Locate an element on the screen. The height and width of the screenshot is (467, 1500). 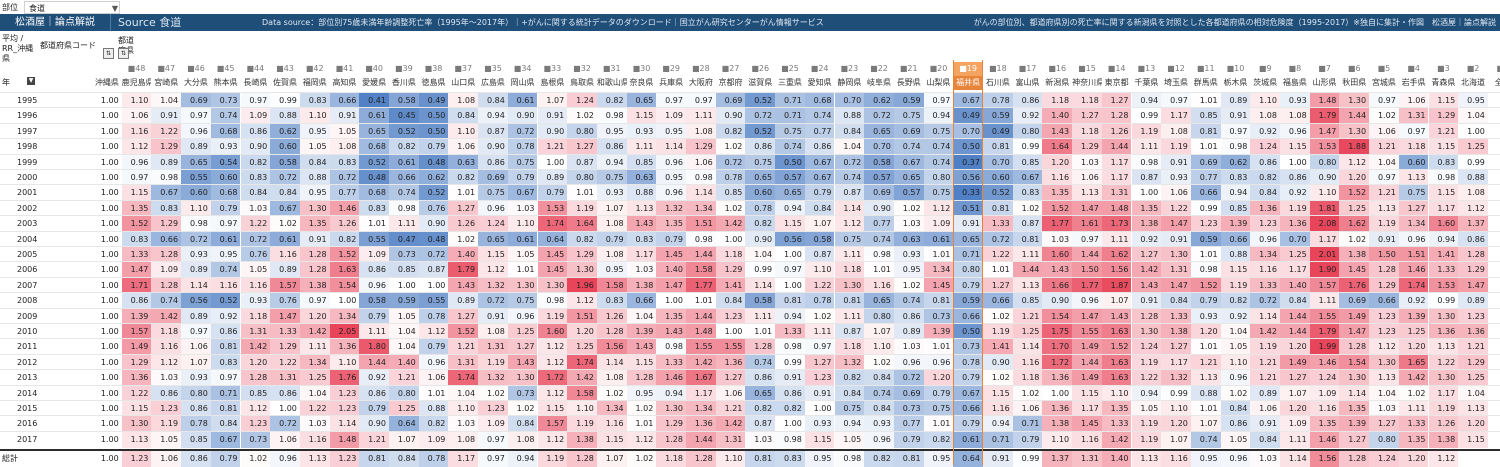
pref-name-37: 群馬県 is located at coordinates (1205, 82).